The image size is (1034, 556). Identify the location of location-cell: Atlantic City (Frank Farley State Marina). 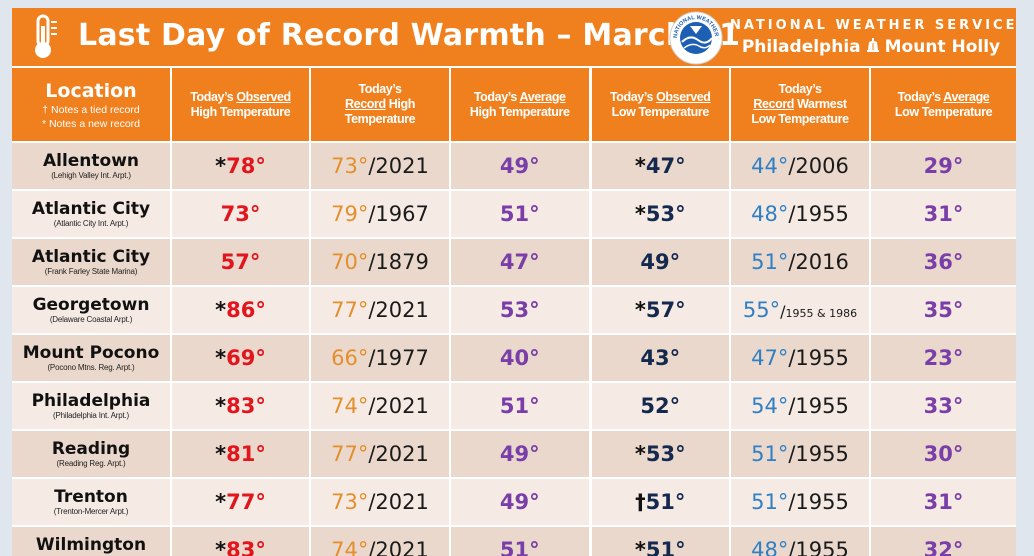
(92, 261).